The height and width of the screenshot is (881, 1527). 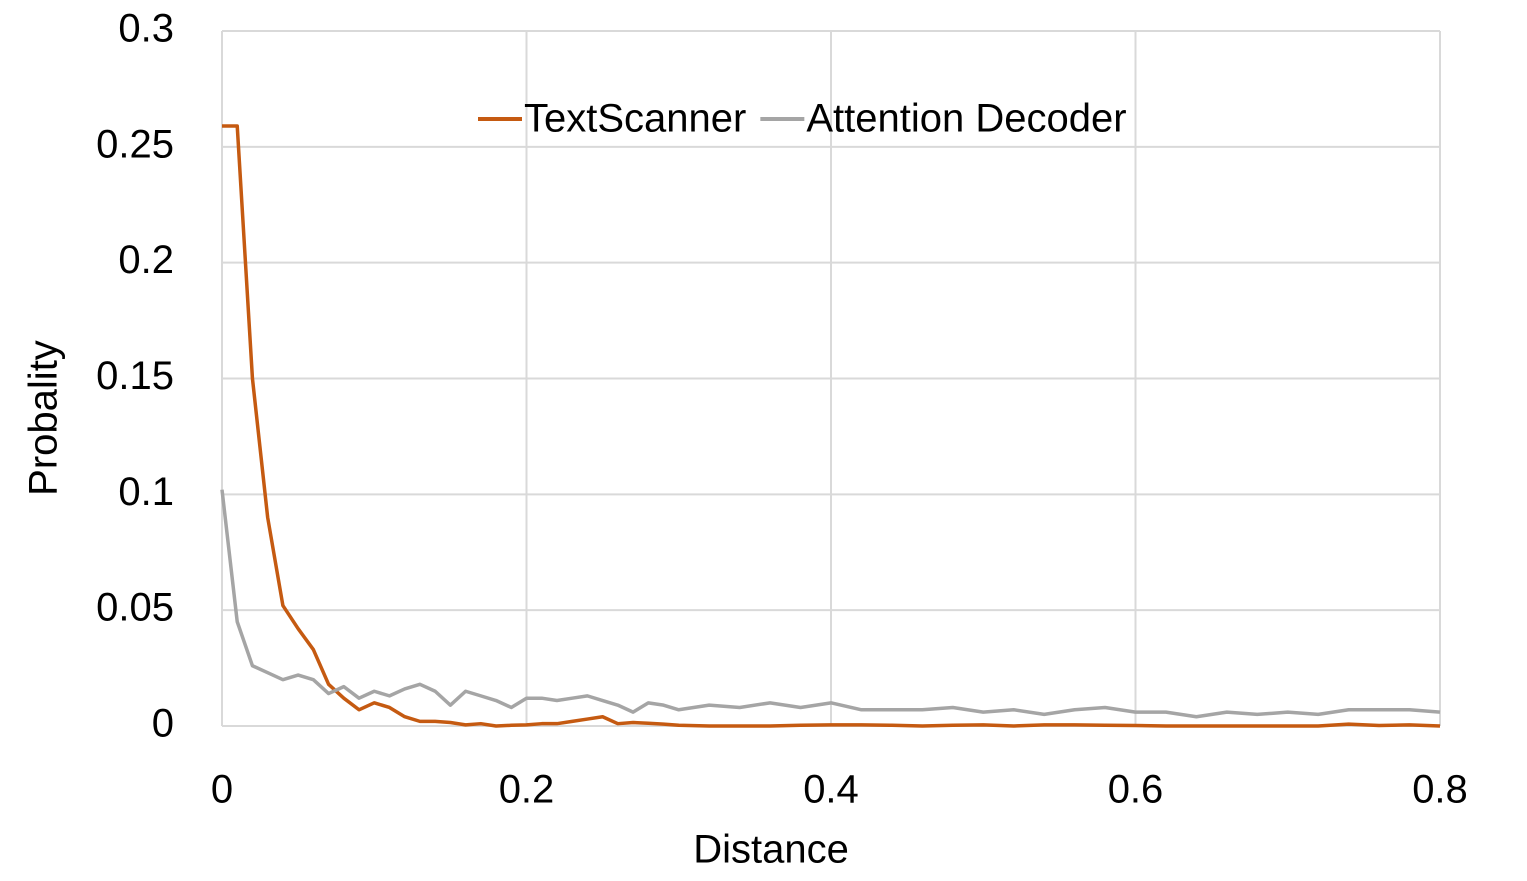 What do you see at coordinates (222, 790) in the screenshot?
I see `x-tick-label: 0` at bounding box center [222, 790].